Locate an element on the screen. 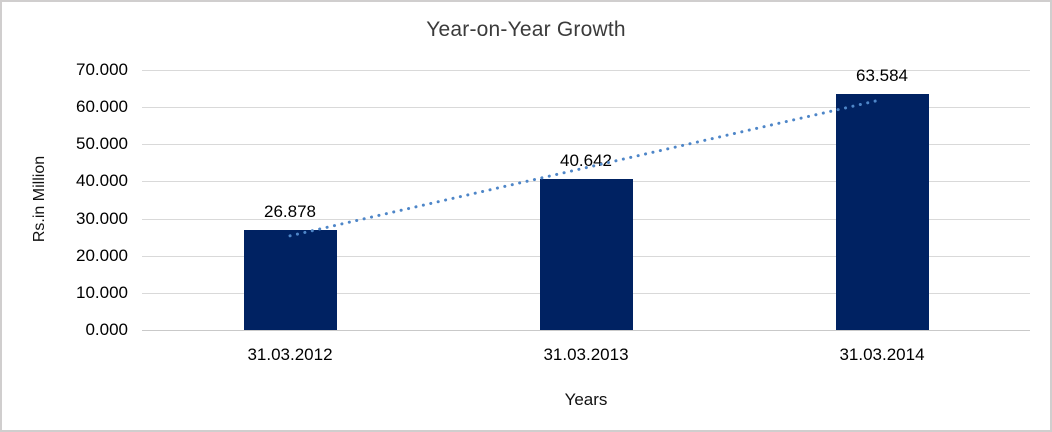  y-tick-label: 10.000 is located at coordinates (102, 292).